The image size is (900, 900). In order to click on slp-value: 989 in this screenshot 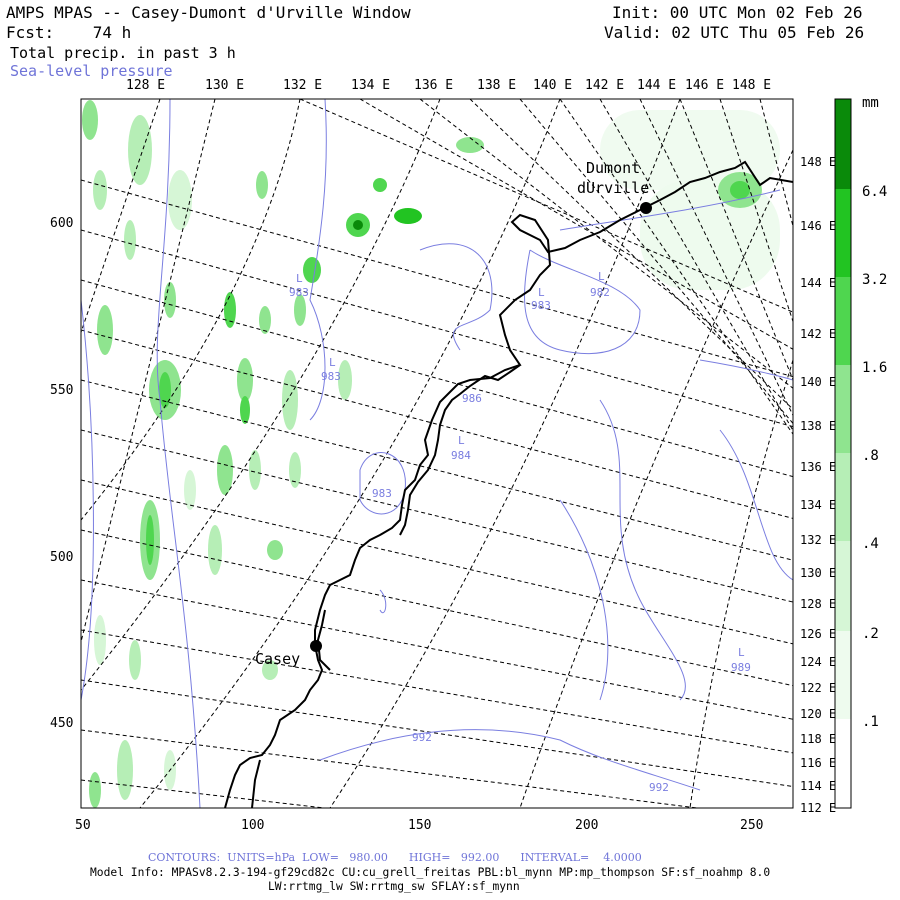, I will do `click(741, 667)`.